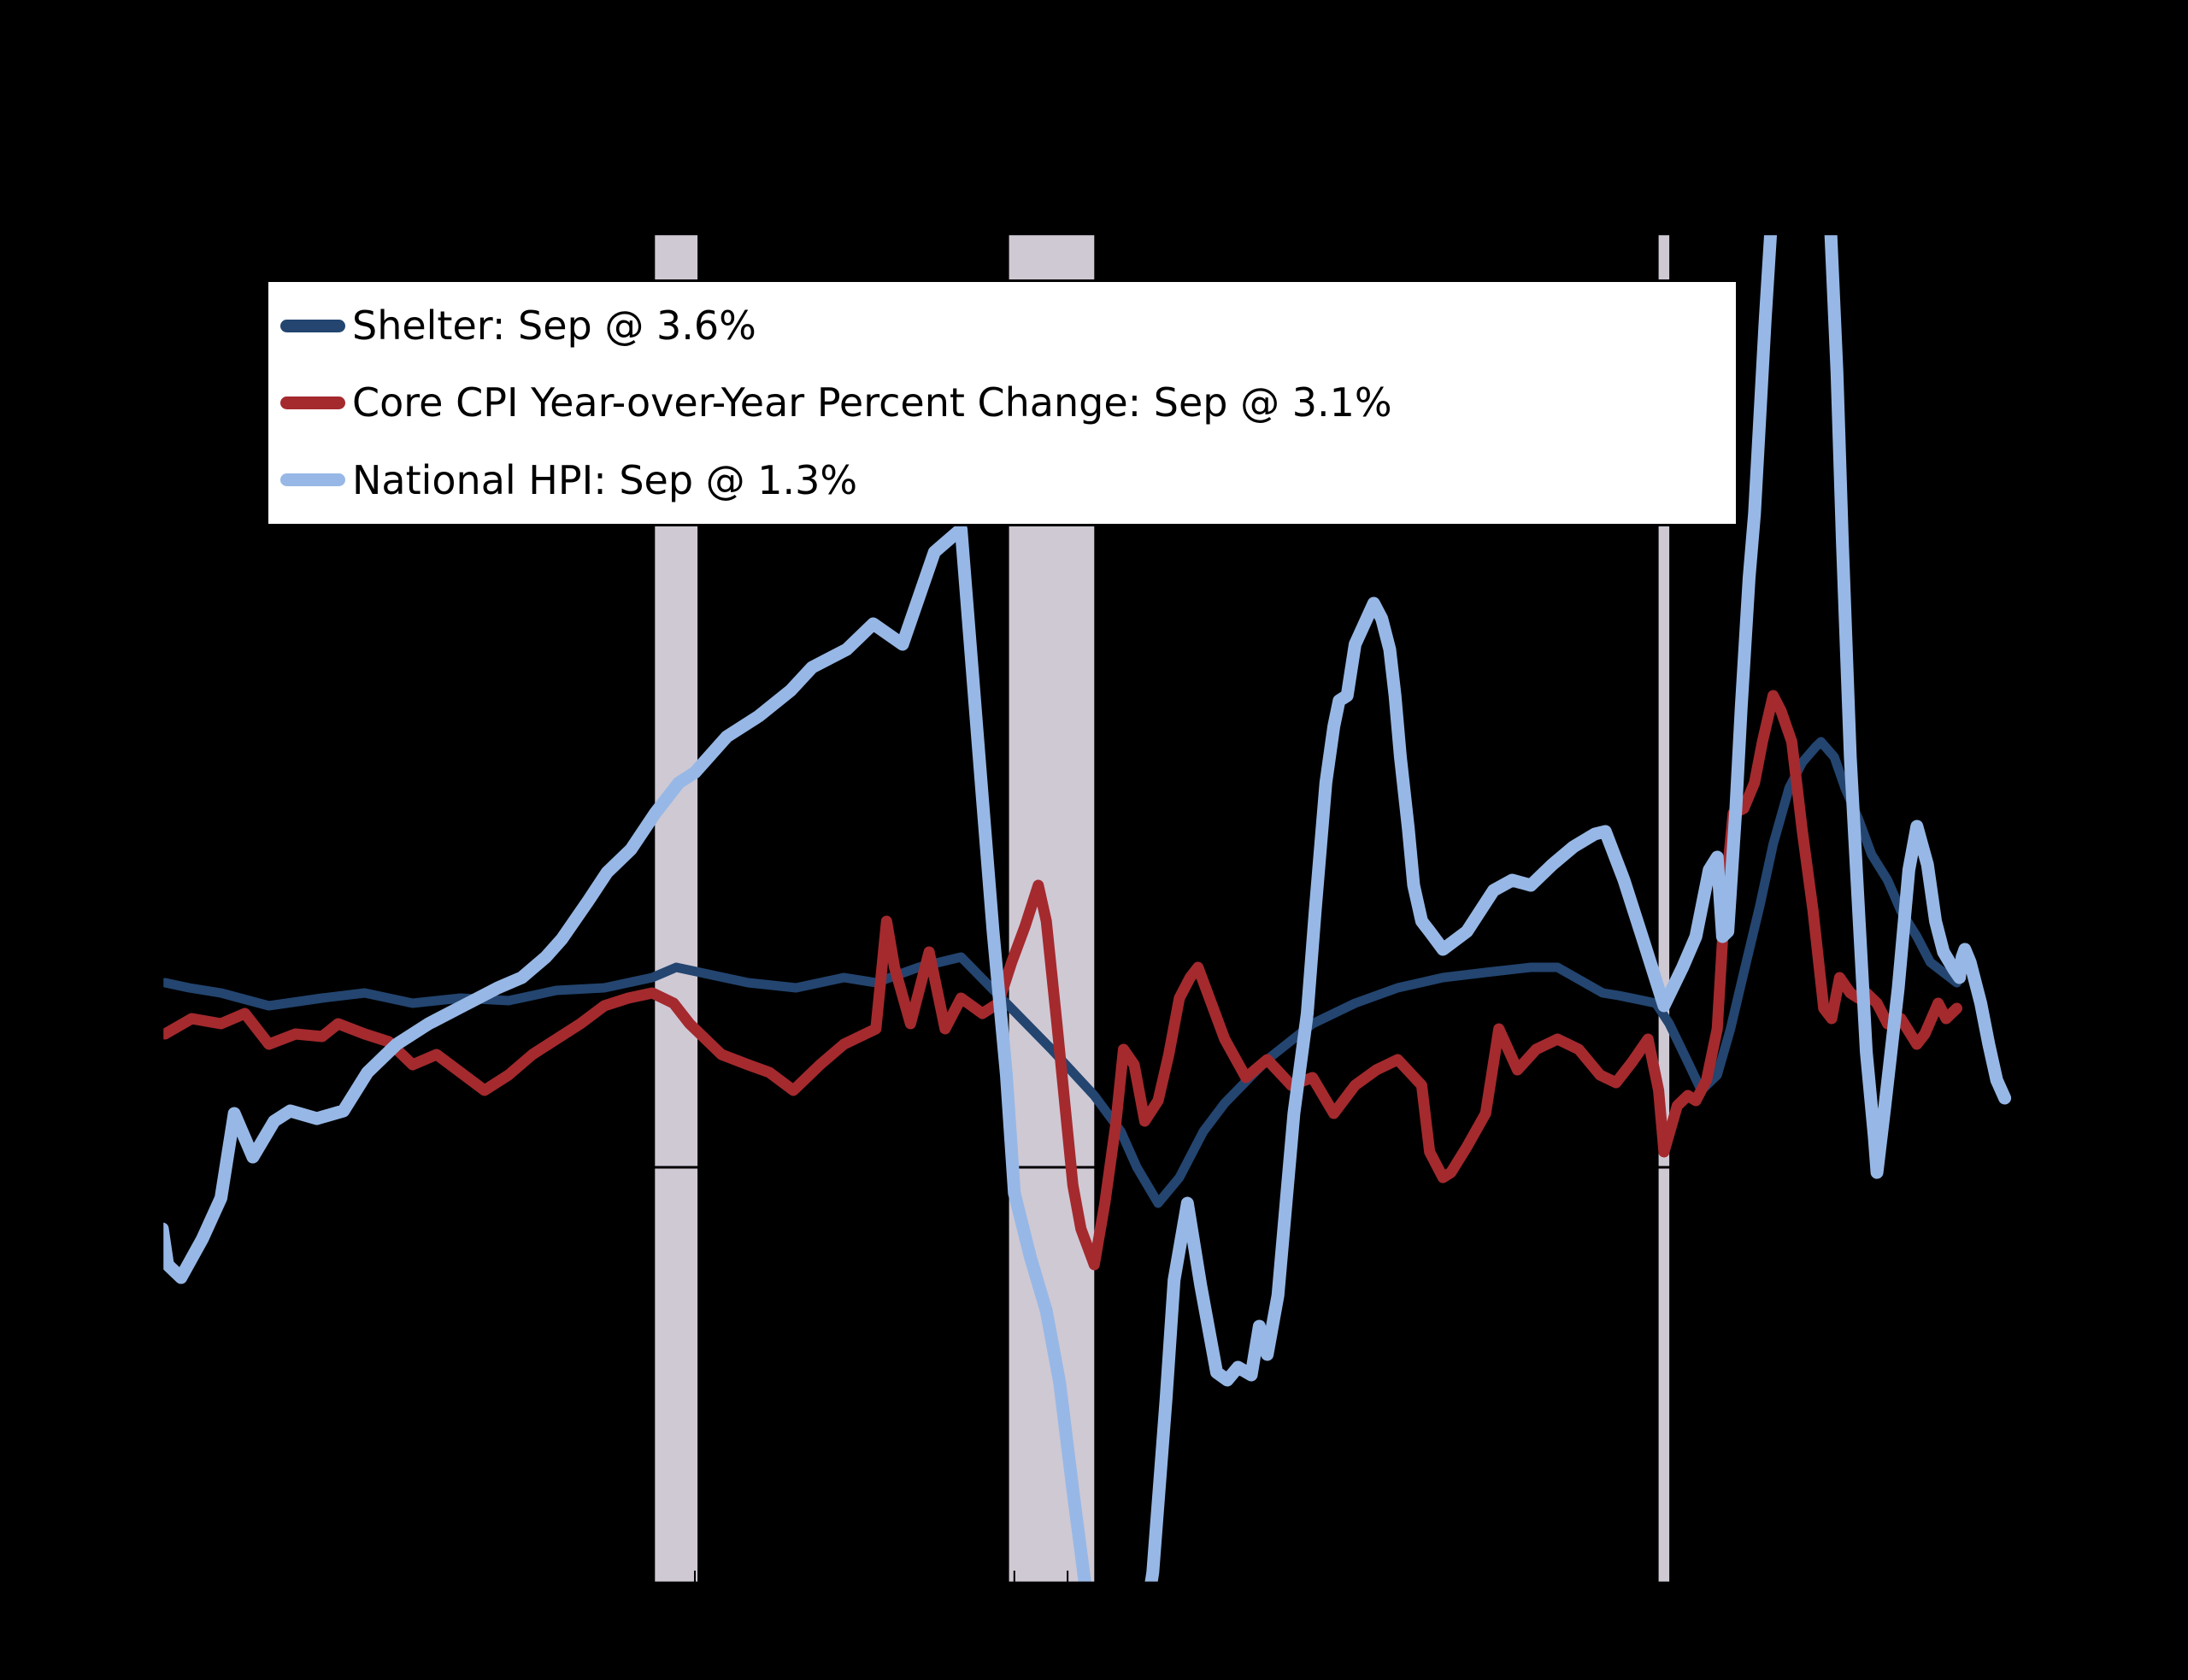 This screenshot has height=1680, width=2188. Describe the element at coordinates (782, 1633) in the screenshot. I see `x-tick-label: 04` at that location.